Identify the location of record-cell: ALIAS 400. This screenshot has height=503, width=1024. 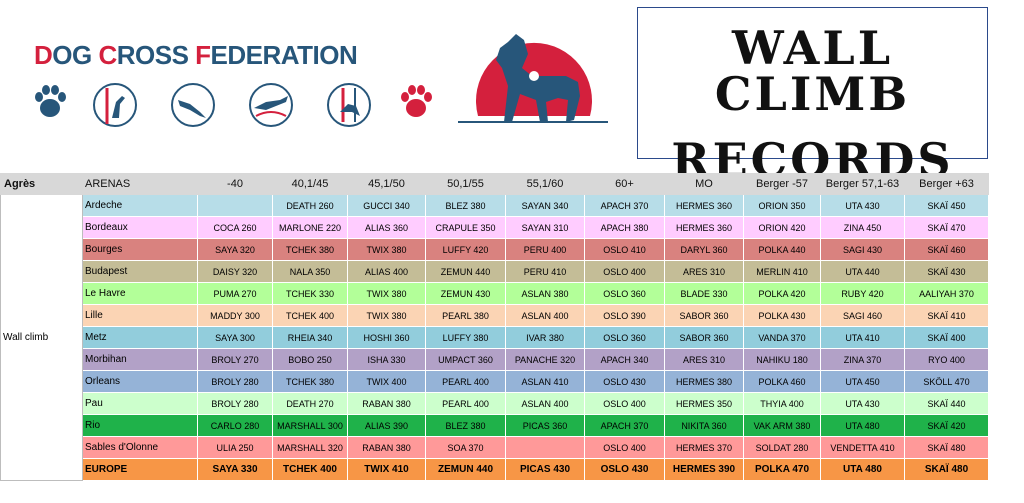
(386, 271).